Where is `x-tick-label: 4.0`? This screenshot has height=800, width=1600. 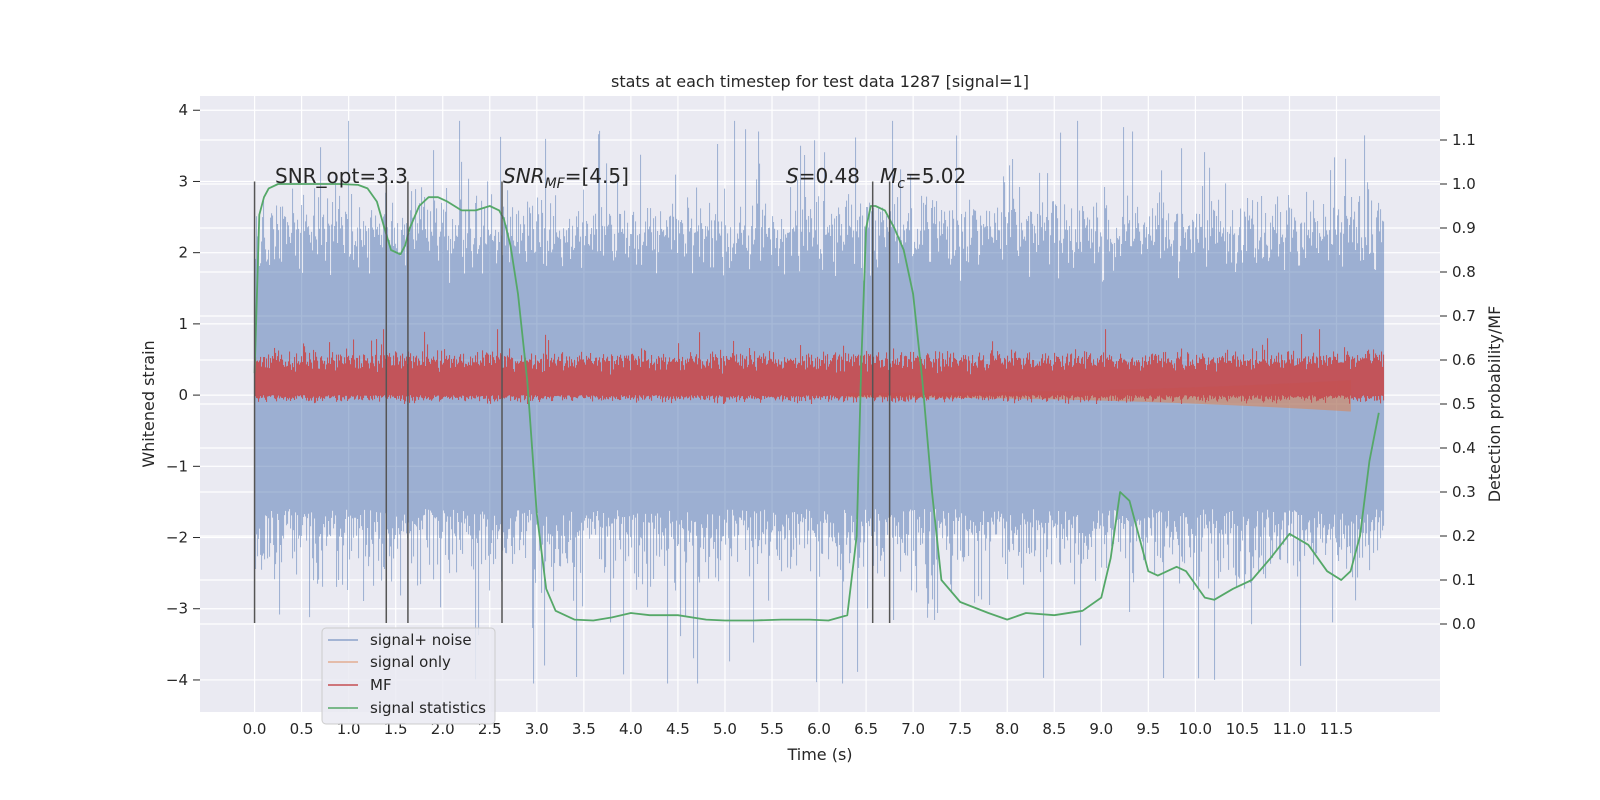 x-tick-label: 4.0 is located at coordinates (631, 729).